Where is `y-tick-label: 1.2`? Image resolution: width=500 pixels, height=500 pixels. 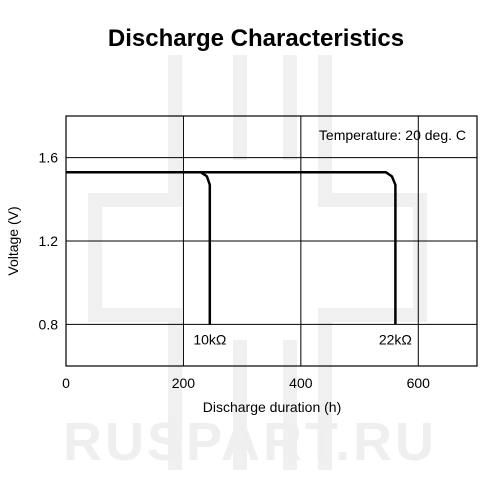 y-tick-label: 1.2 is located at coordinates (49, 241).